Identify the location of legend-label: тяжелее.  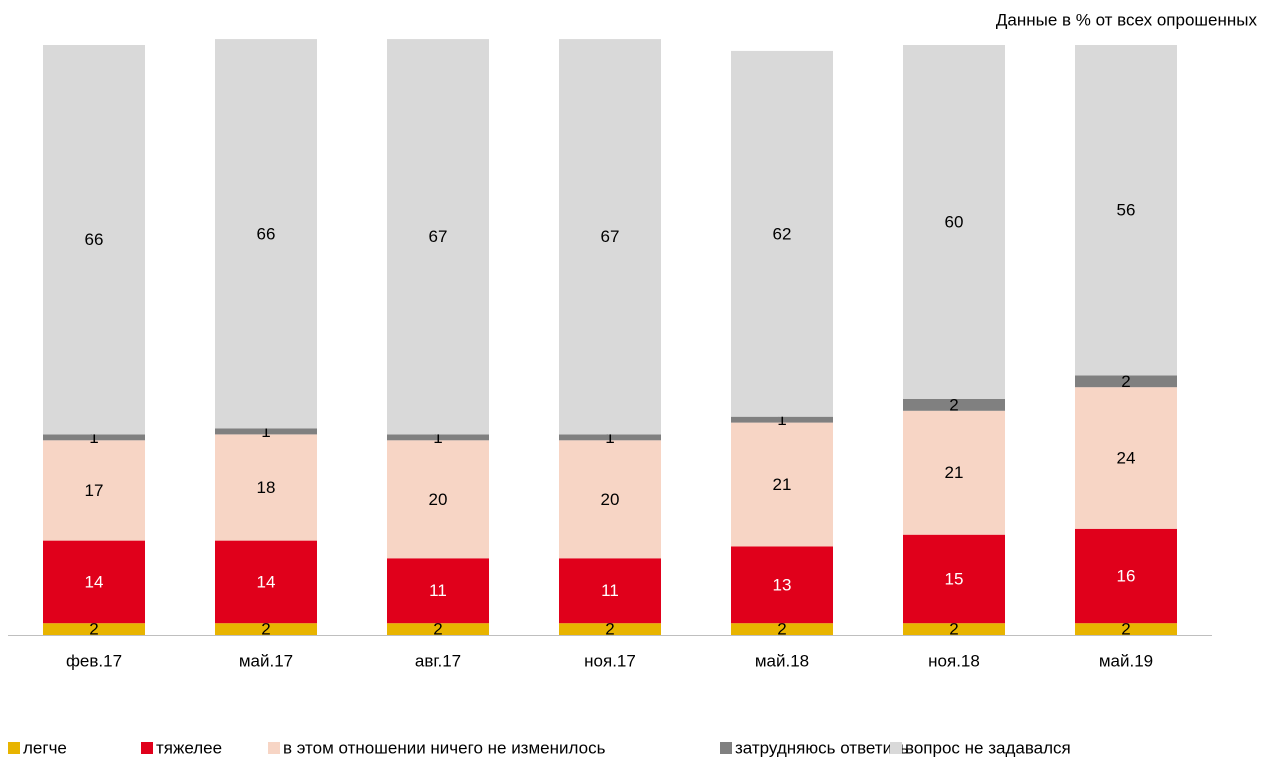
(189, 747).